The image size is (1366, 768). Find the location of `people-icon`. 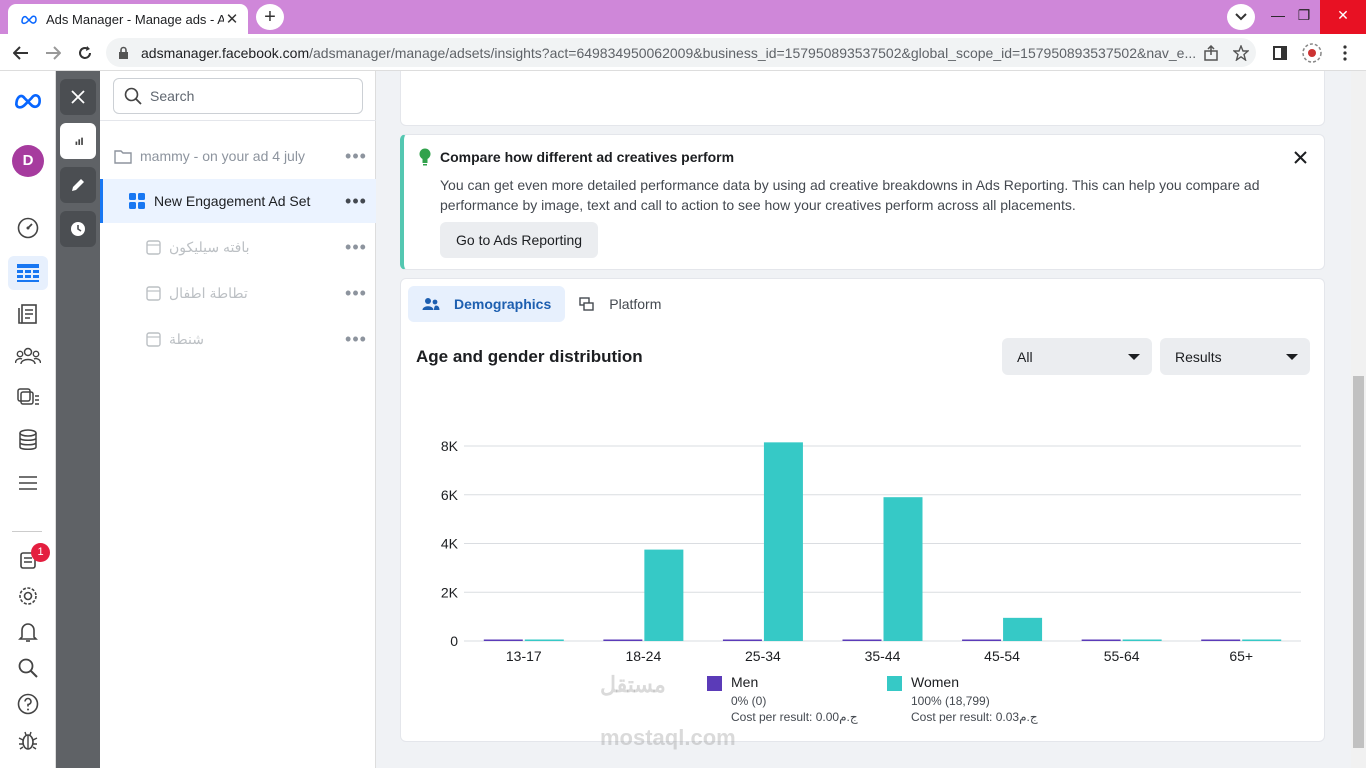

people-icon is located at coordinates (431, 304).